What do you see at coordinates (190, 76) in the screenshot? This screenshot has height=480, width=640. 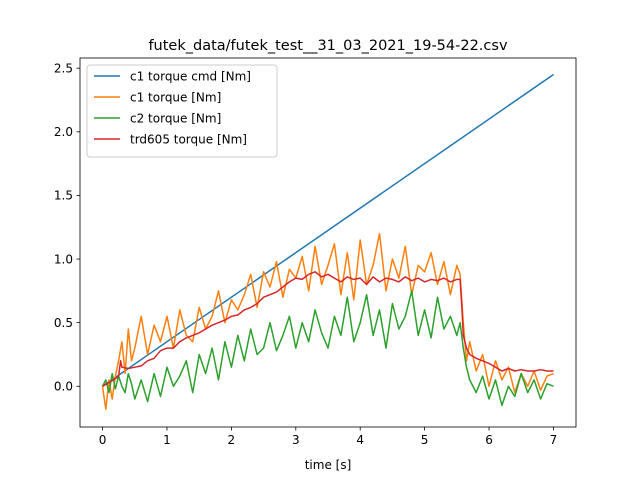 I see `legend-label: c1 torque cmd [Nm]` at bounding box center [190, 76].